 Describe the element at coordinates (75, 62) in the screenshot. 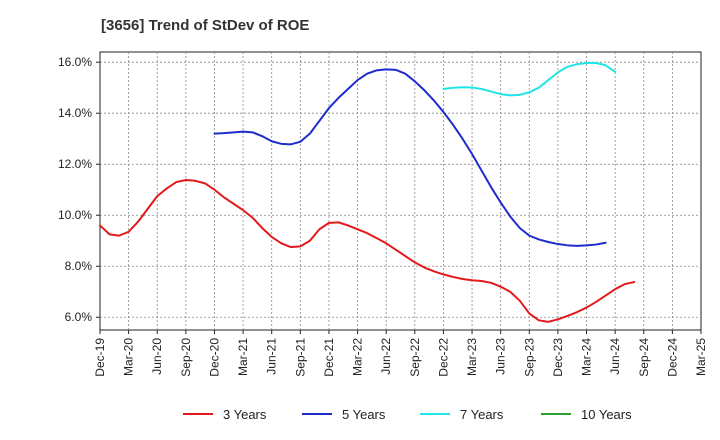

I see `y-tick-label: 16.0%` at that location.